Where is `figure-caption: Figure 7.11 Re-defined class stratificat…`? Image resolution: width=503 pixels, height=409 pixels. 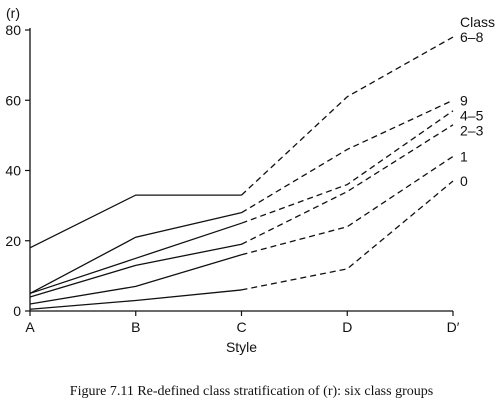
figure-caption: Figure 7.11 Re-defined class stratificat… is located at coordinates (251, 391).